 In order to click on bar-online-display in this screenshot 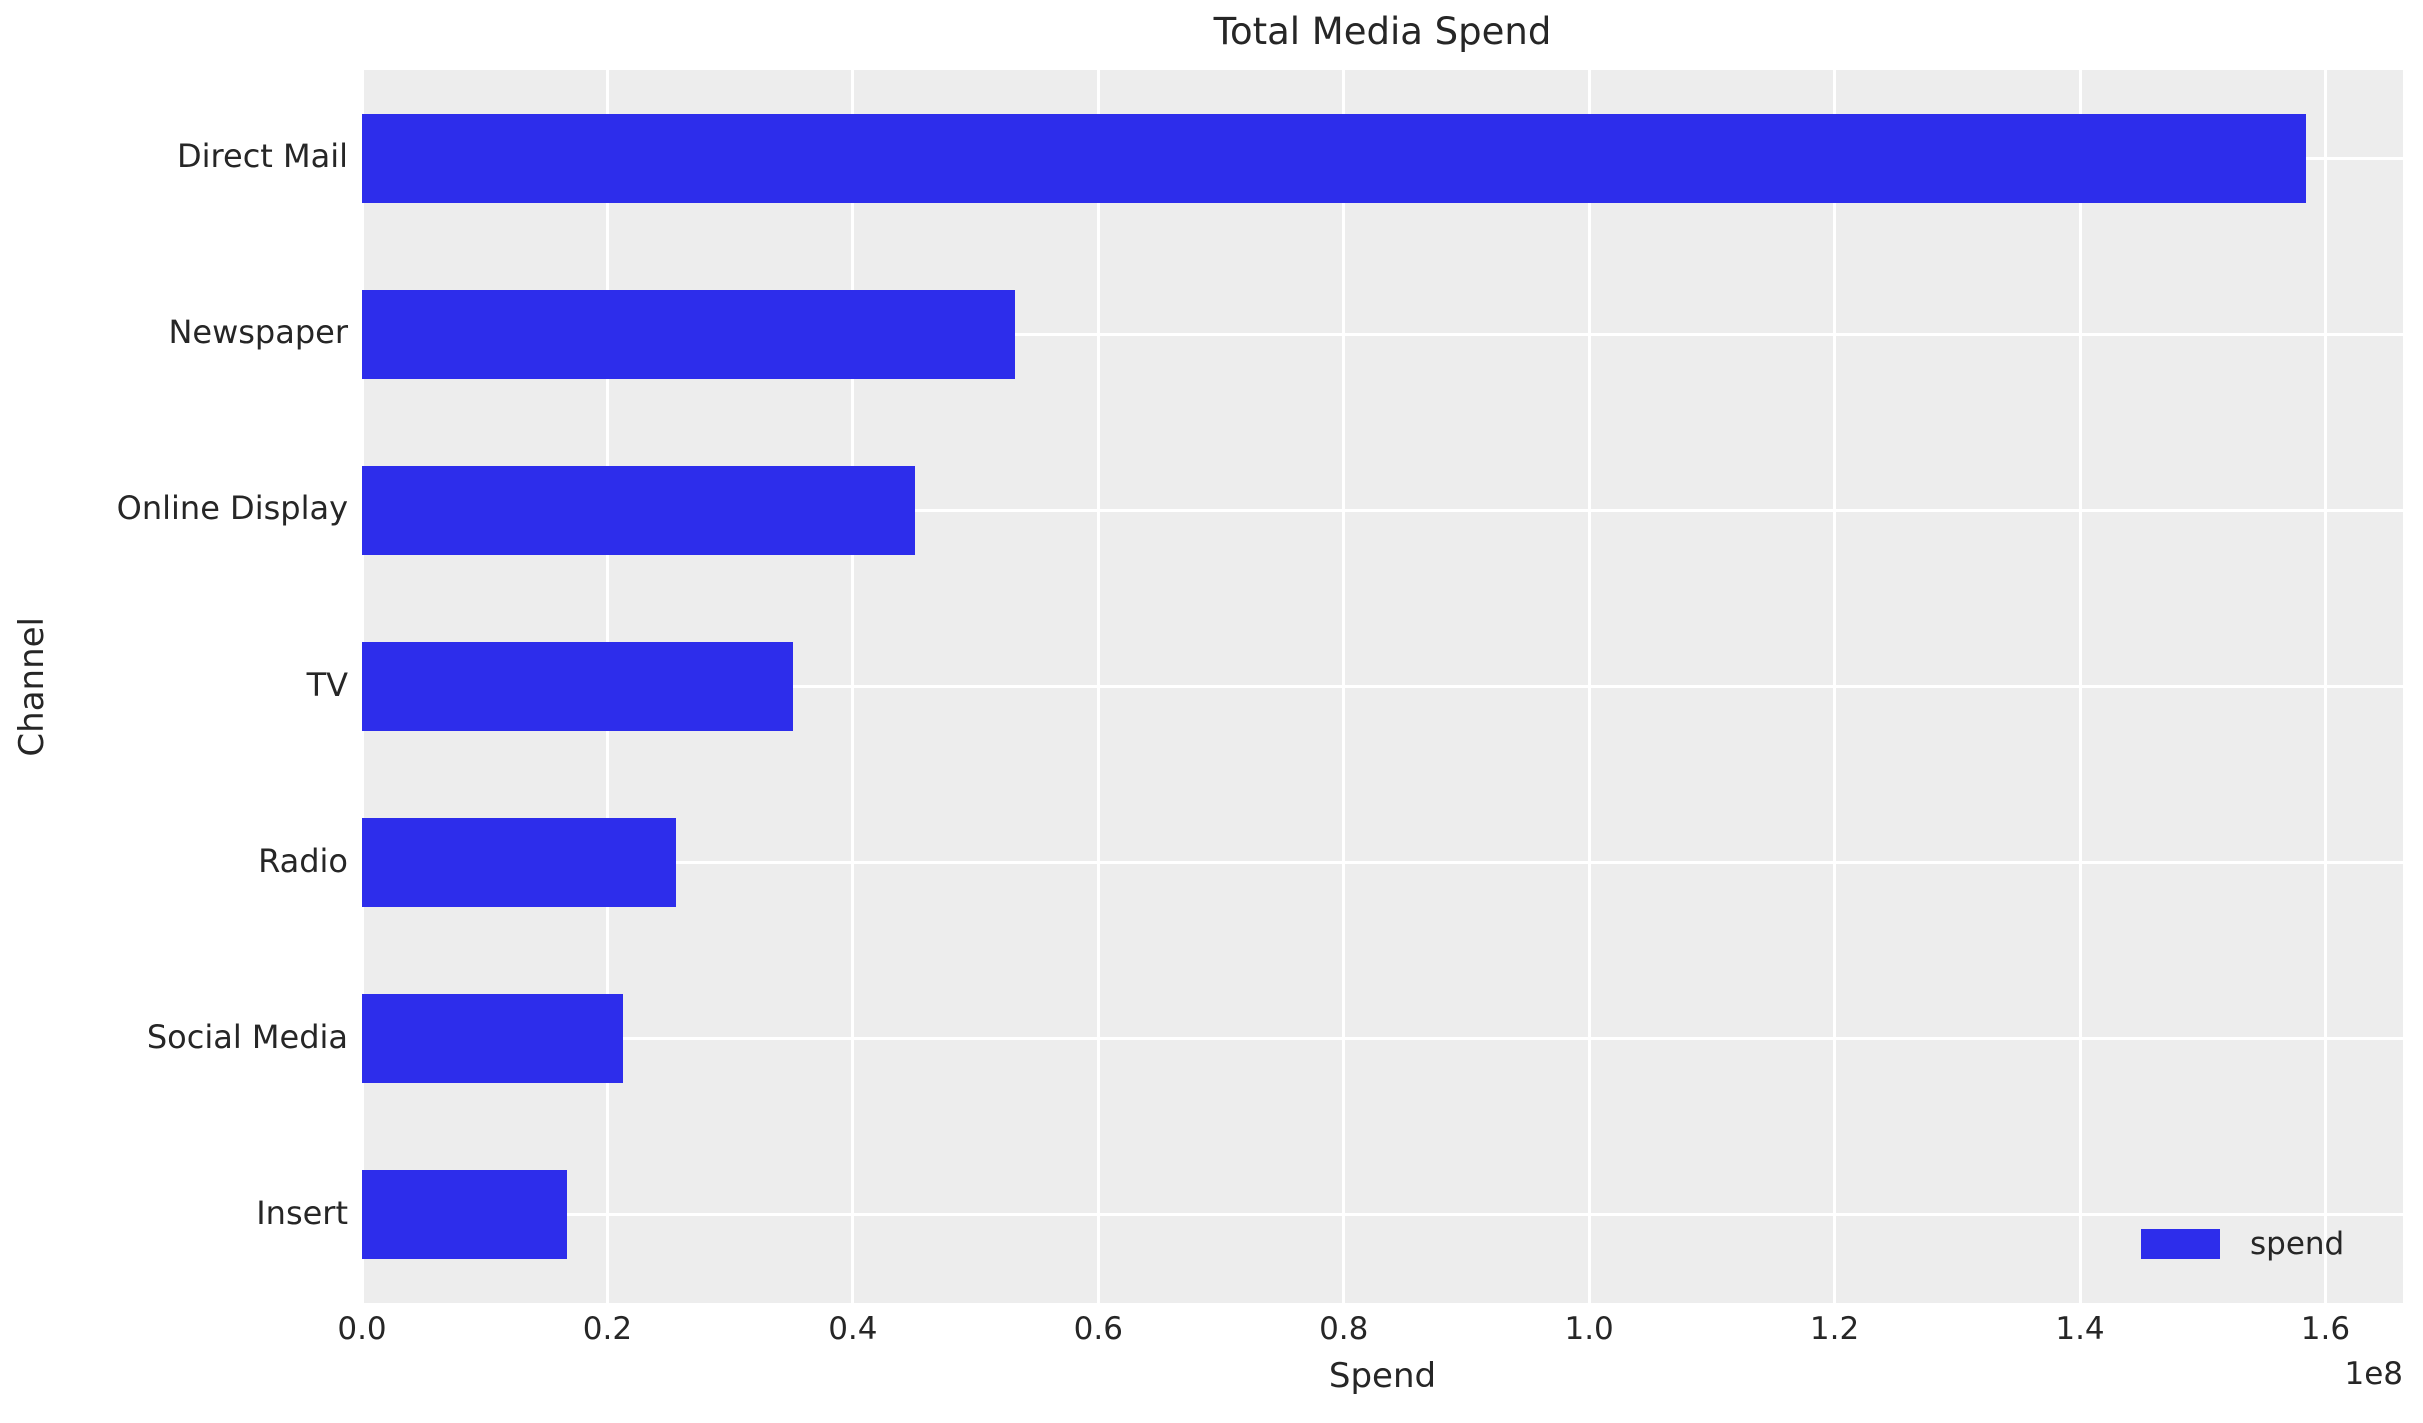, I will do `click(639, 510)`.